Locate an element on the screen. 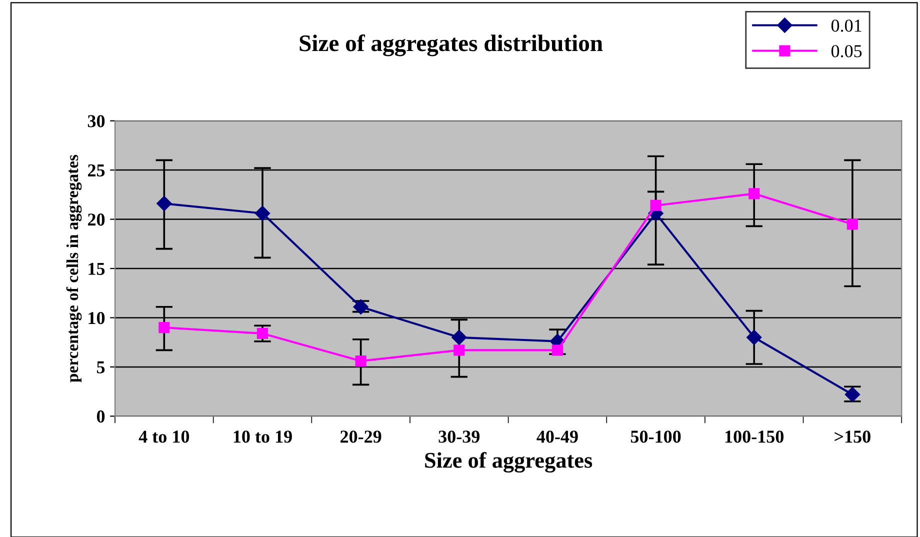 This screenshot has height=537, width=920. legend-label: 0.05 is located at coordinates (846, 51).